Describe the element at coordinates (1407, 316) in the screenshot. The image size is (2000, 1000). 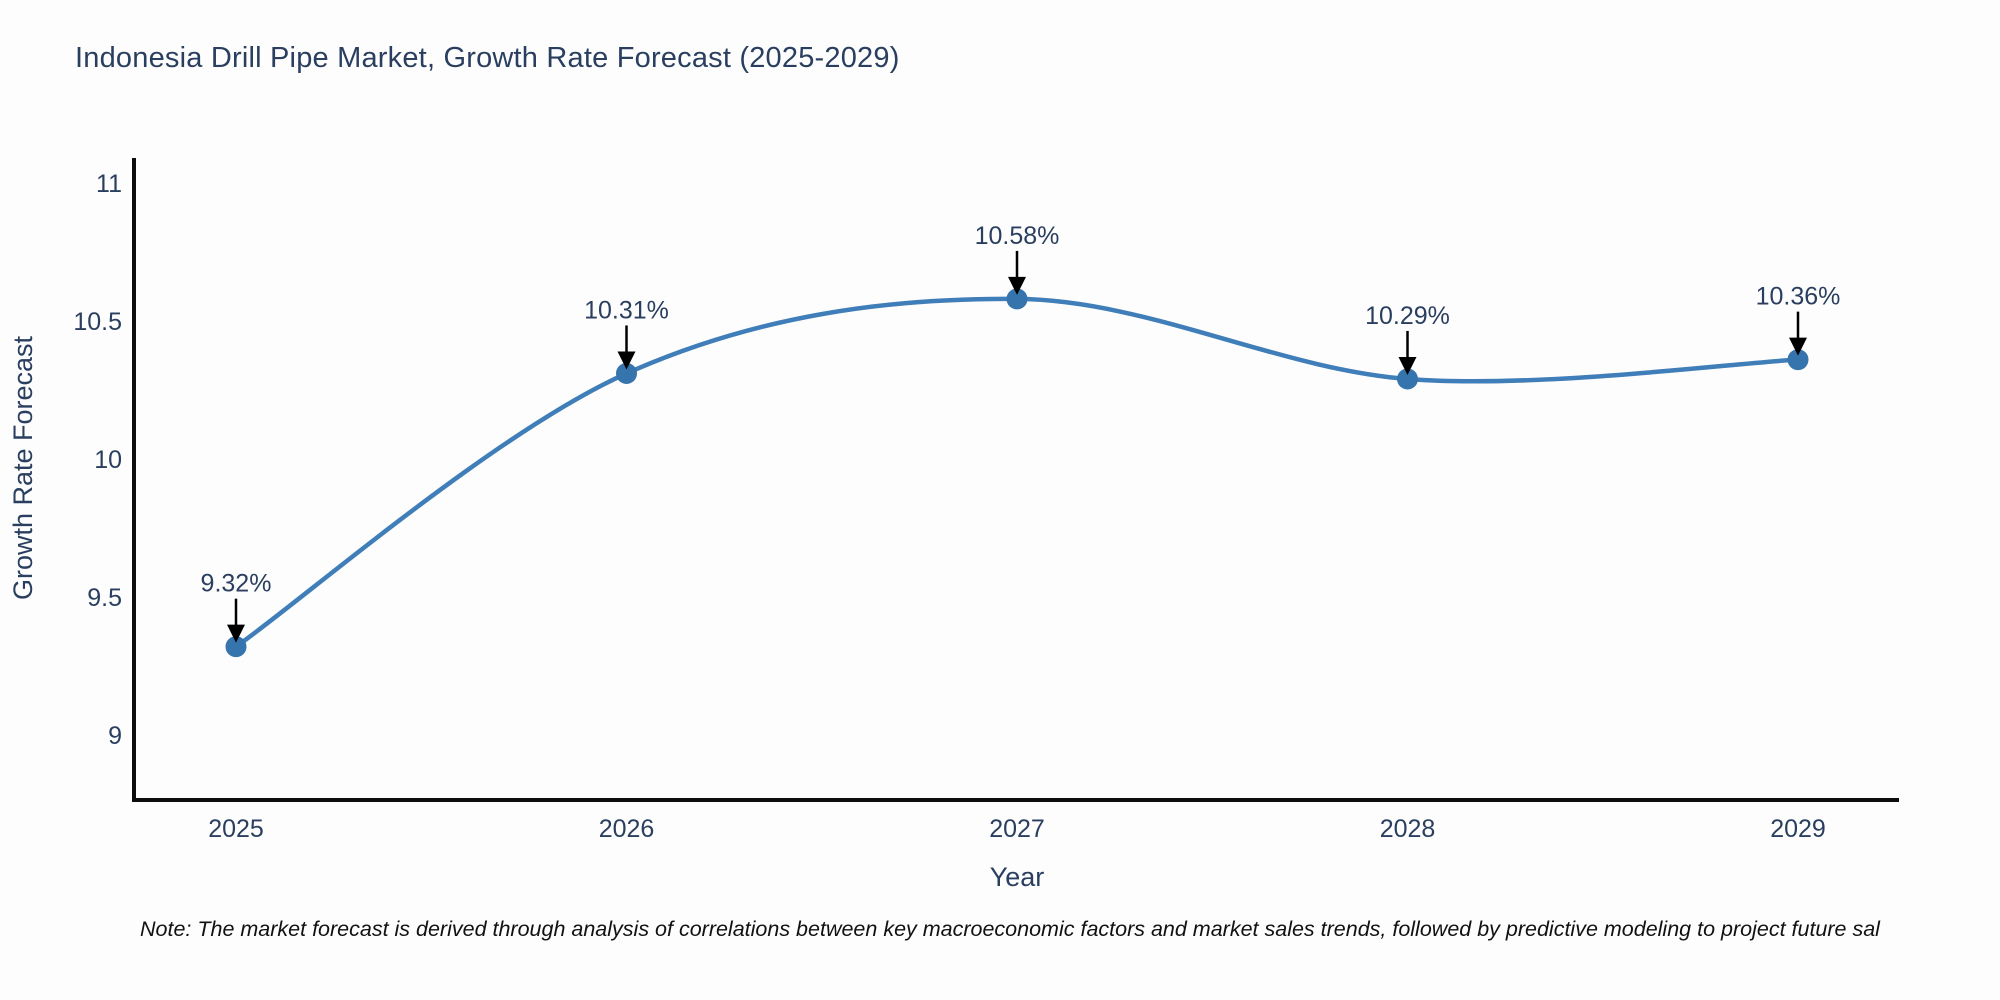
I see `point-label: 10.29%` at that location.